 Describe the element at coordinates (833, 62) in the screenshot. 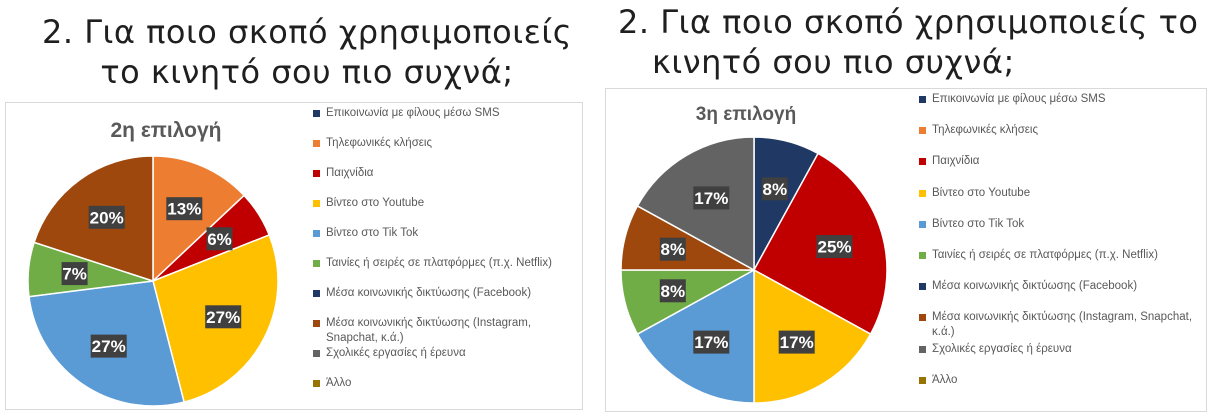

I see `slide-title-right-line2: κινητό σου πιο συχνά;` at that location.